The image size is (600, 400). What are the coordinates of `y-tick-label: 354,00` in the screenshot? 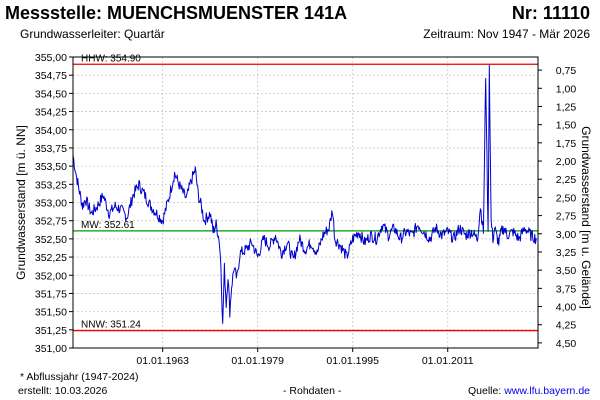 It's located at (51, 131).